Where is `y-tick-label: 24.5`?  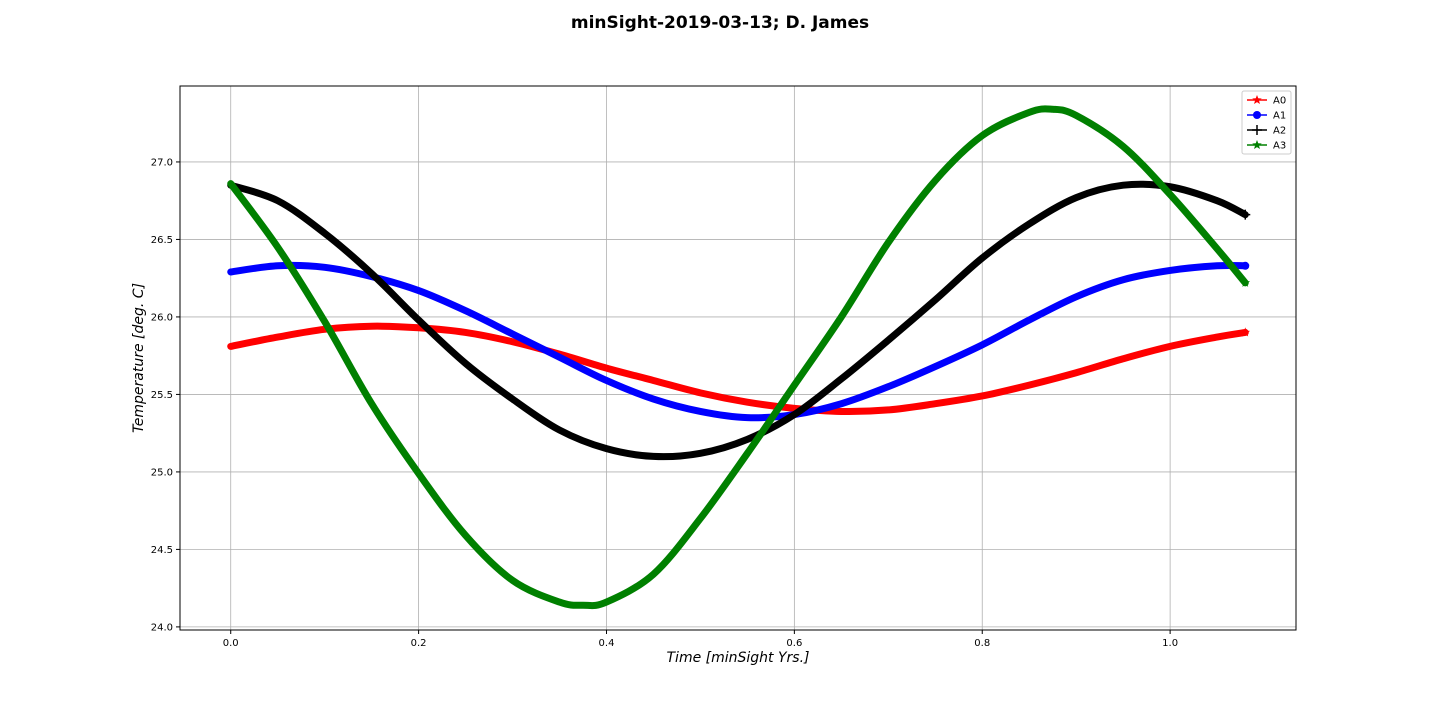 y-tick-label: 24.5 is located at coordinates (162, 550).